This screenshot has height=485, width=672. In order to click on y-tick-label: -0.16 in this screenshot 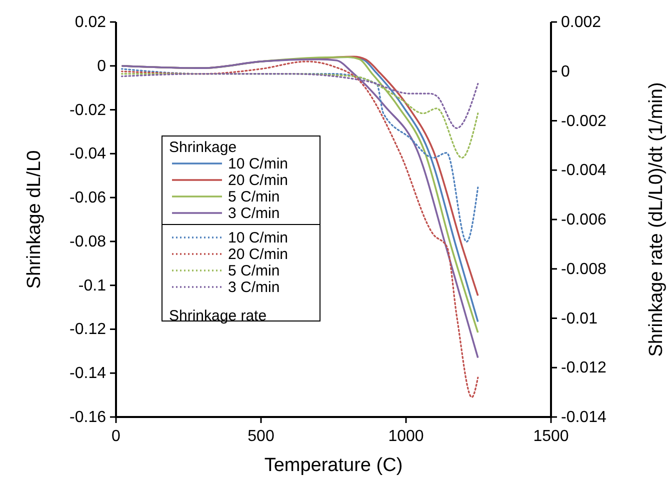, I will do `click(88, 417)`.